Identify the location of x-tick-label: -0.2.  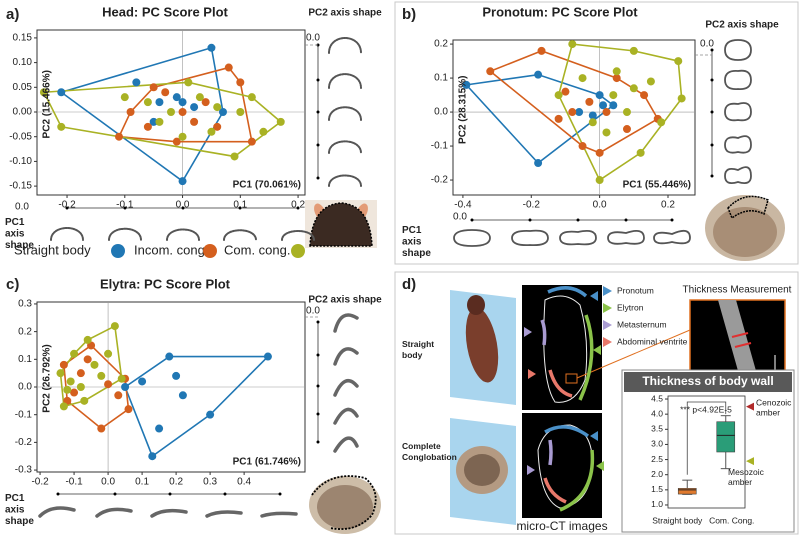
(532, 205).